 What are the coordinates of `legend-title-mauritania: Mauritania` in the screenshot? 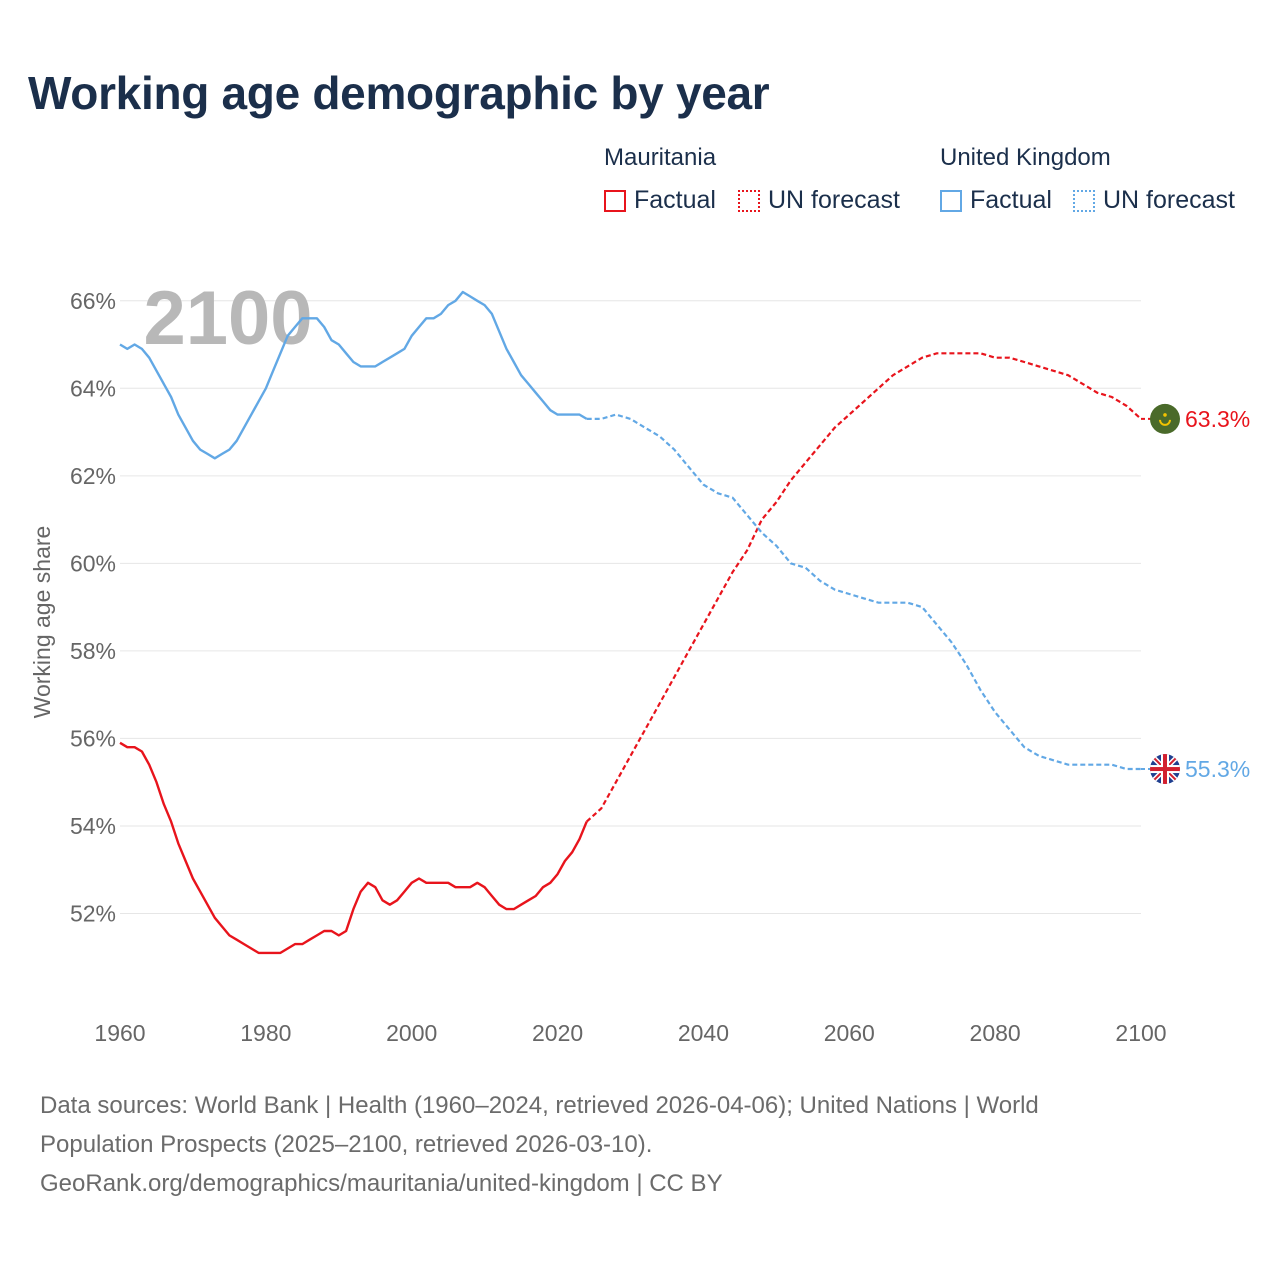 It's located at (660, 157).